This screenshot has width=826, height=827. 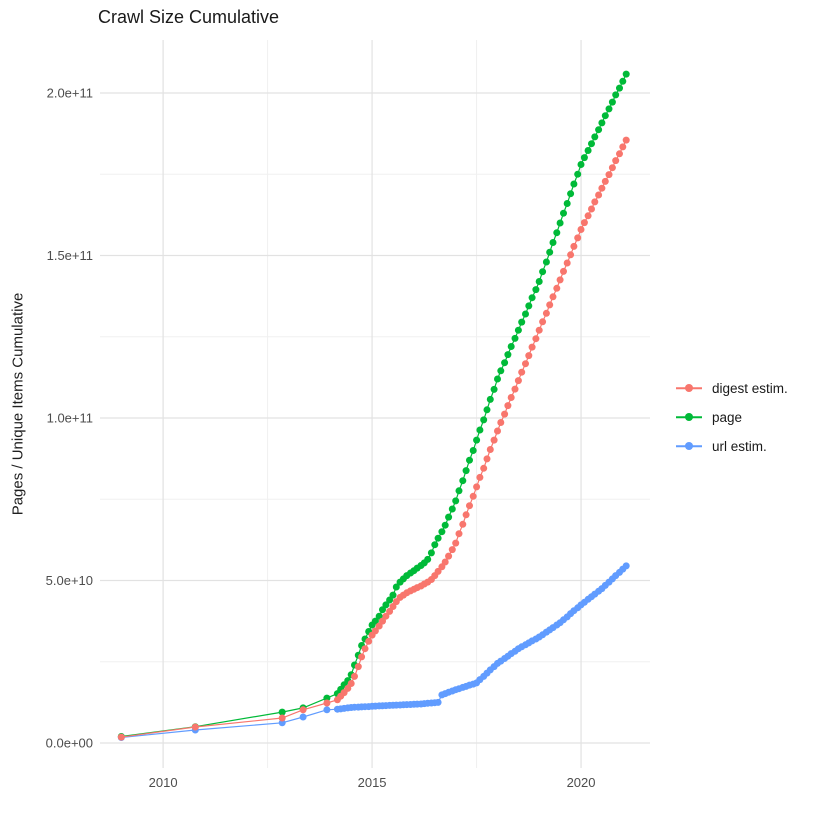 What do you see at coordinates (70, 92) in the screenshot?
I see `y-tick-label: 2.0e+11` at bounding box center [70, 92].